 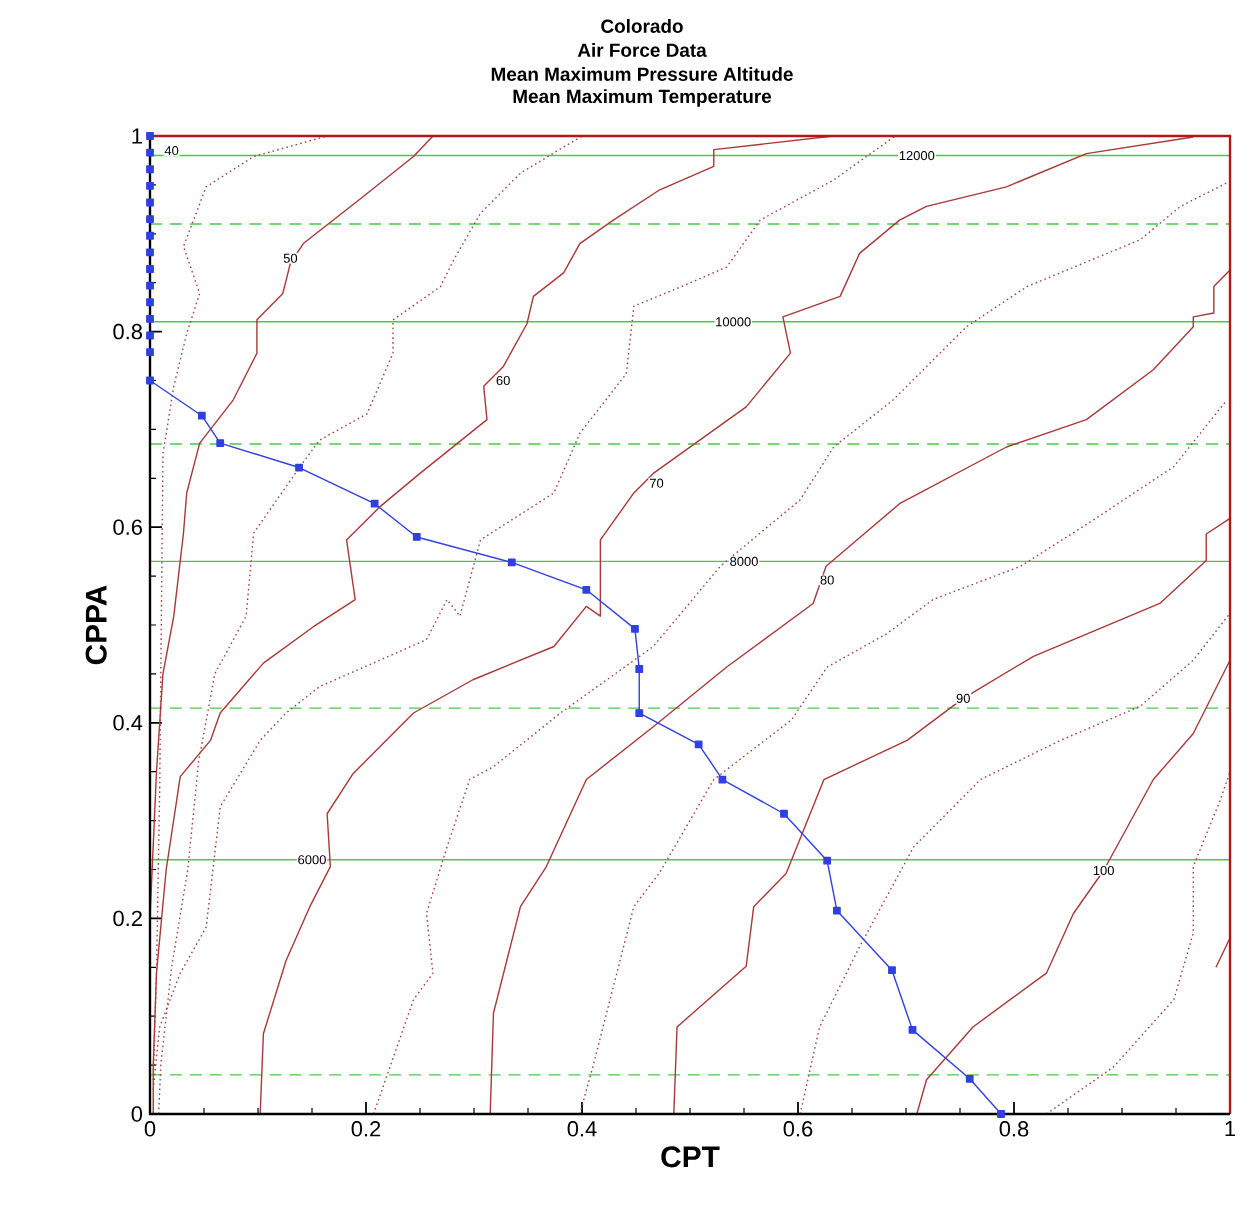 I want to click on y-tick-label: 0.6, so click(x=127, y=527).